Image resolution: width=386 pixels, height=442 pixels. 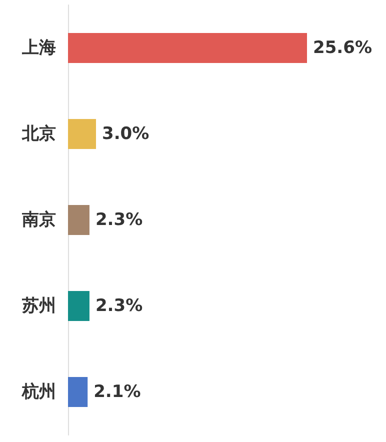 I want to click on y-tick-label: 苏州, so click(x=38, y=306).